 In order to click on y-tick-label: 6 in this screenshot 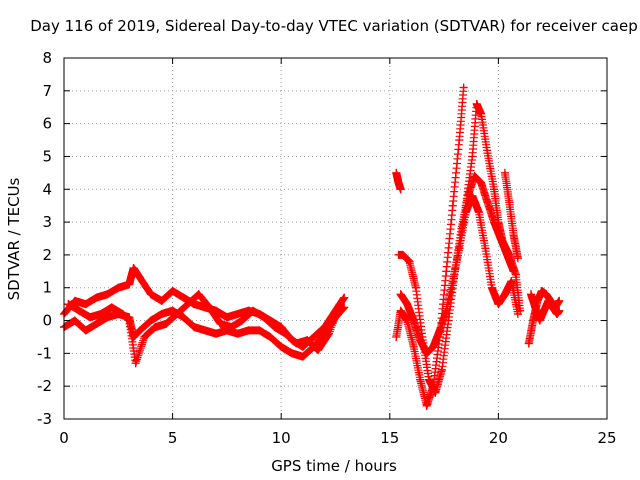, I will do `click(47, 124)`.